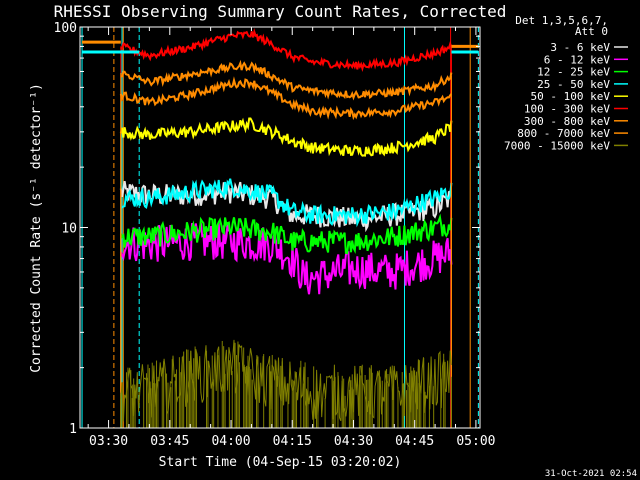  I want to click on legend-label: 12 - 25 keV, so click(573, 72).